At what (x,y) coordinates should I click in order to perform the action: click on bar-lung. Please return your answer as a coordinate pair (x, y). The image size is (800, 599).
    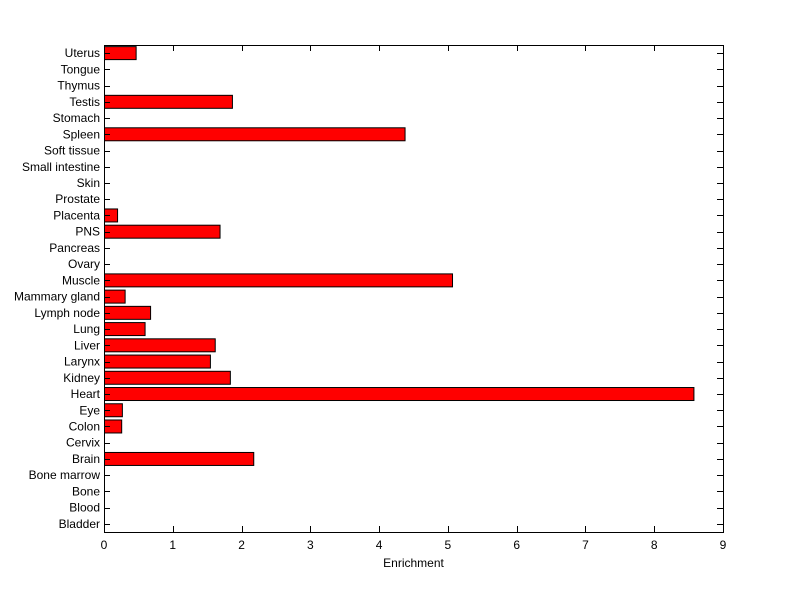
    Looking at the image, I should click on (125, 329).